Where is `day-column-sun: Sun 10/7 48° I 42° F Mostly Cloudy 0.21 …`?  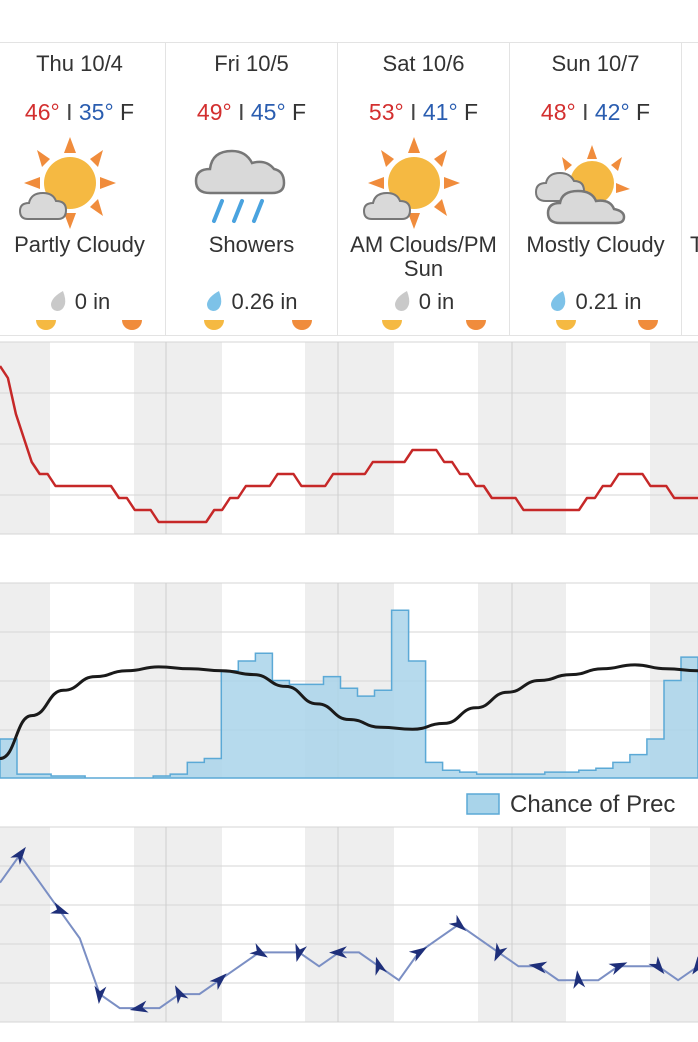
day-column-sun: Sun 10/7 48° I 42° F Mostly Cloudy 0.21 … is located at coordinates (596, 189).